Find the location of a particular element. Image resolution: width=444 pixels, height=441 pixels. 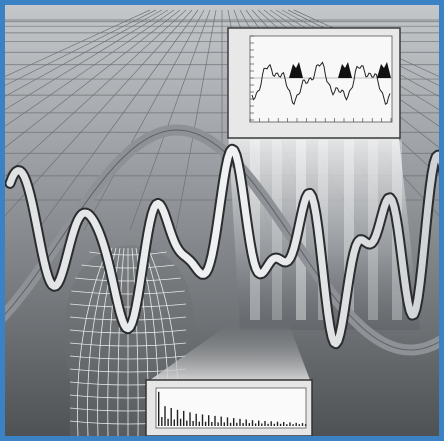

bottom-plot-bars is located at coordinates (232, 408).